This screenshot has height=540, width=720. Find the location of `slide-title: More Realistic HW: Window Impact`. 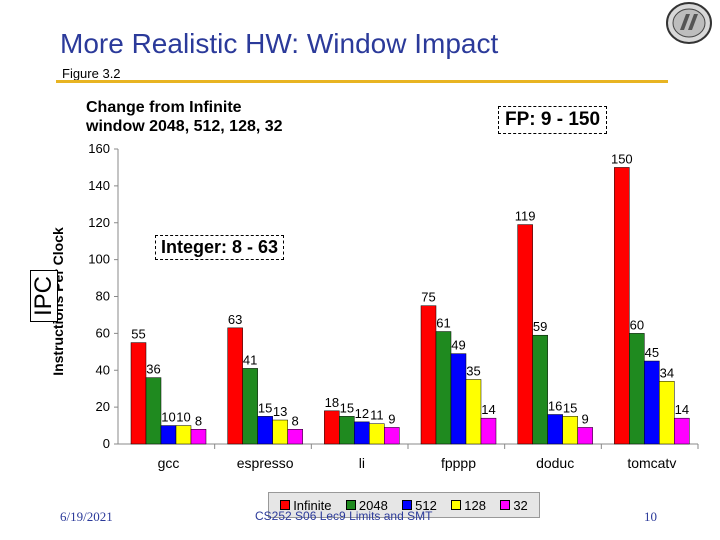

slide-title: More Realistic HW: Window Impact is located at coordinates (279, 43).